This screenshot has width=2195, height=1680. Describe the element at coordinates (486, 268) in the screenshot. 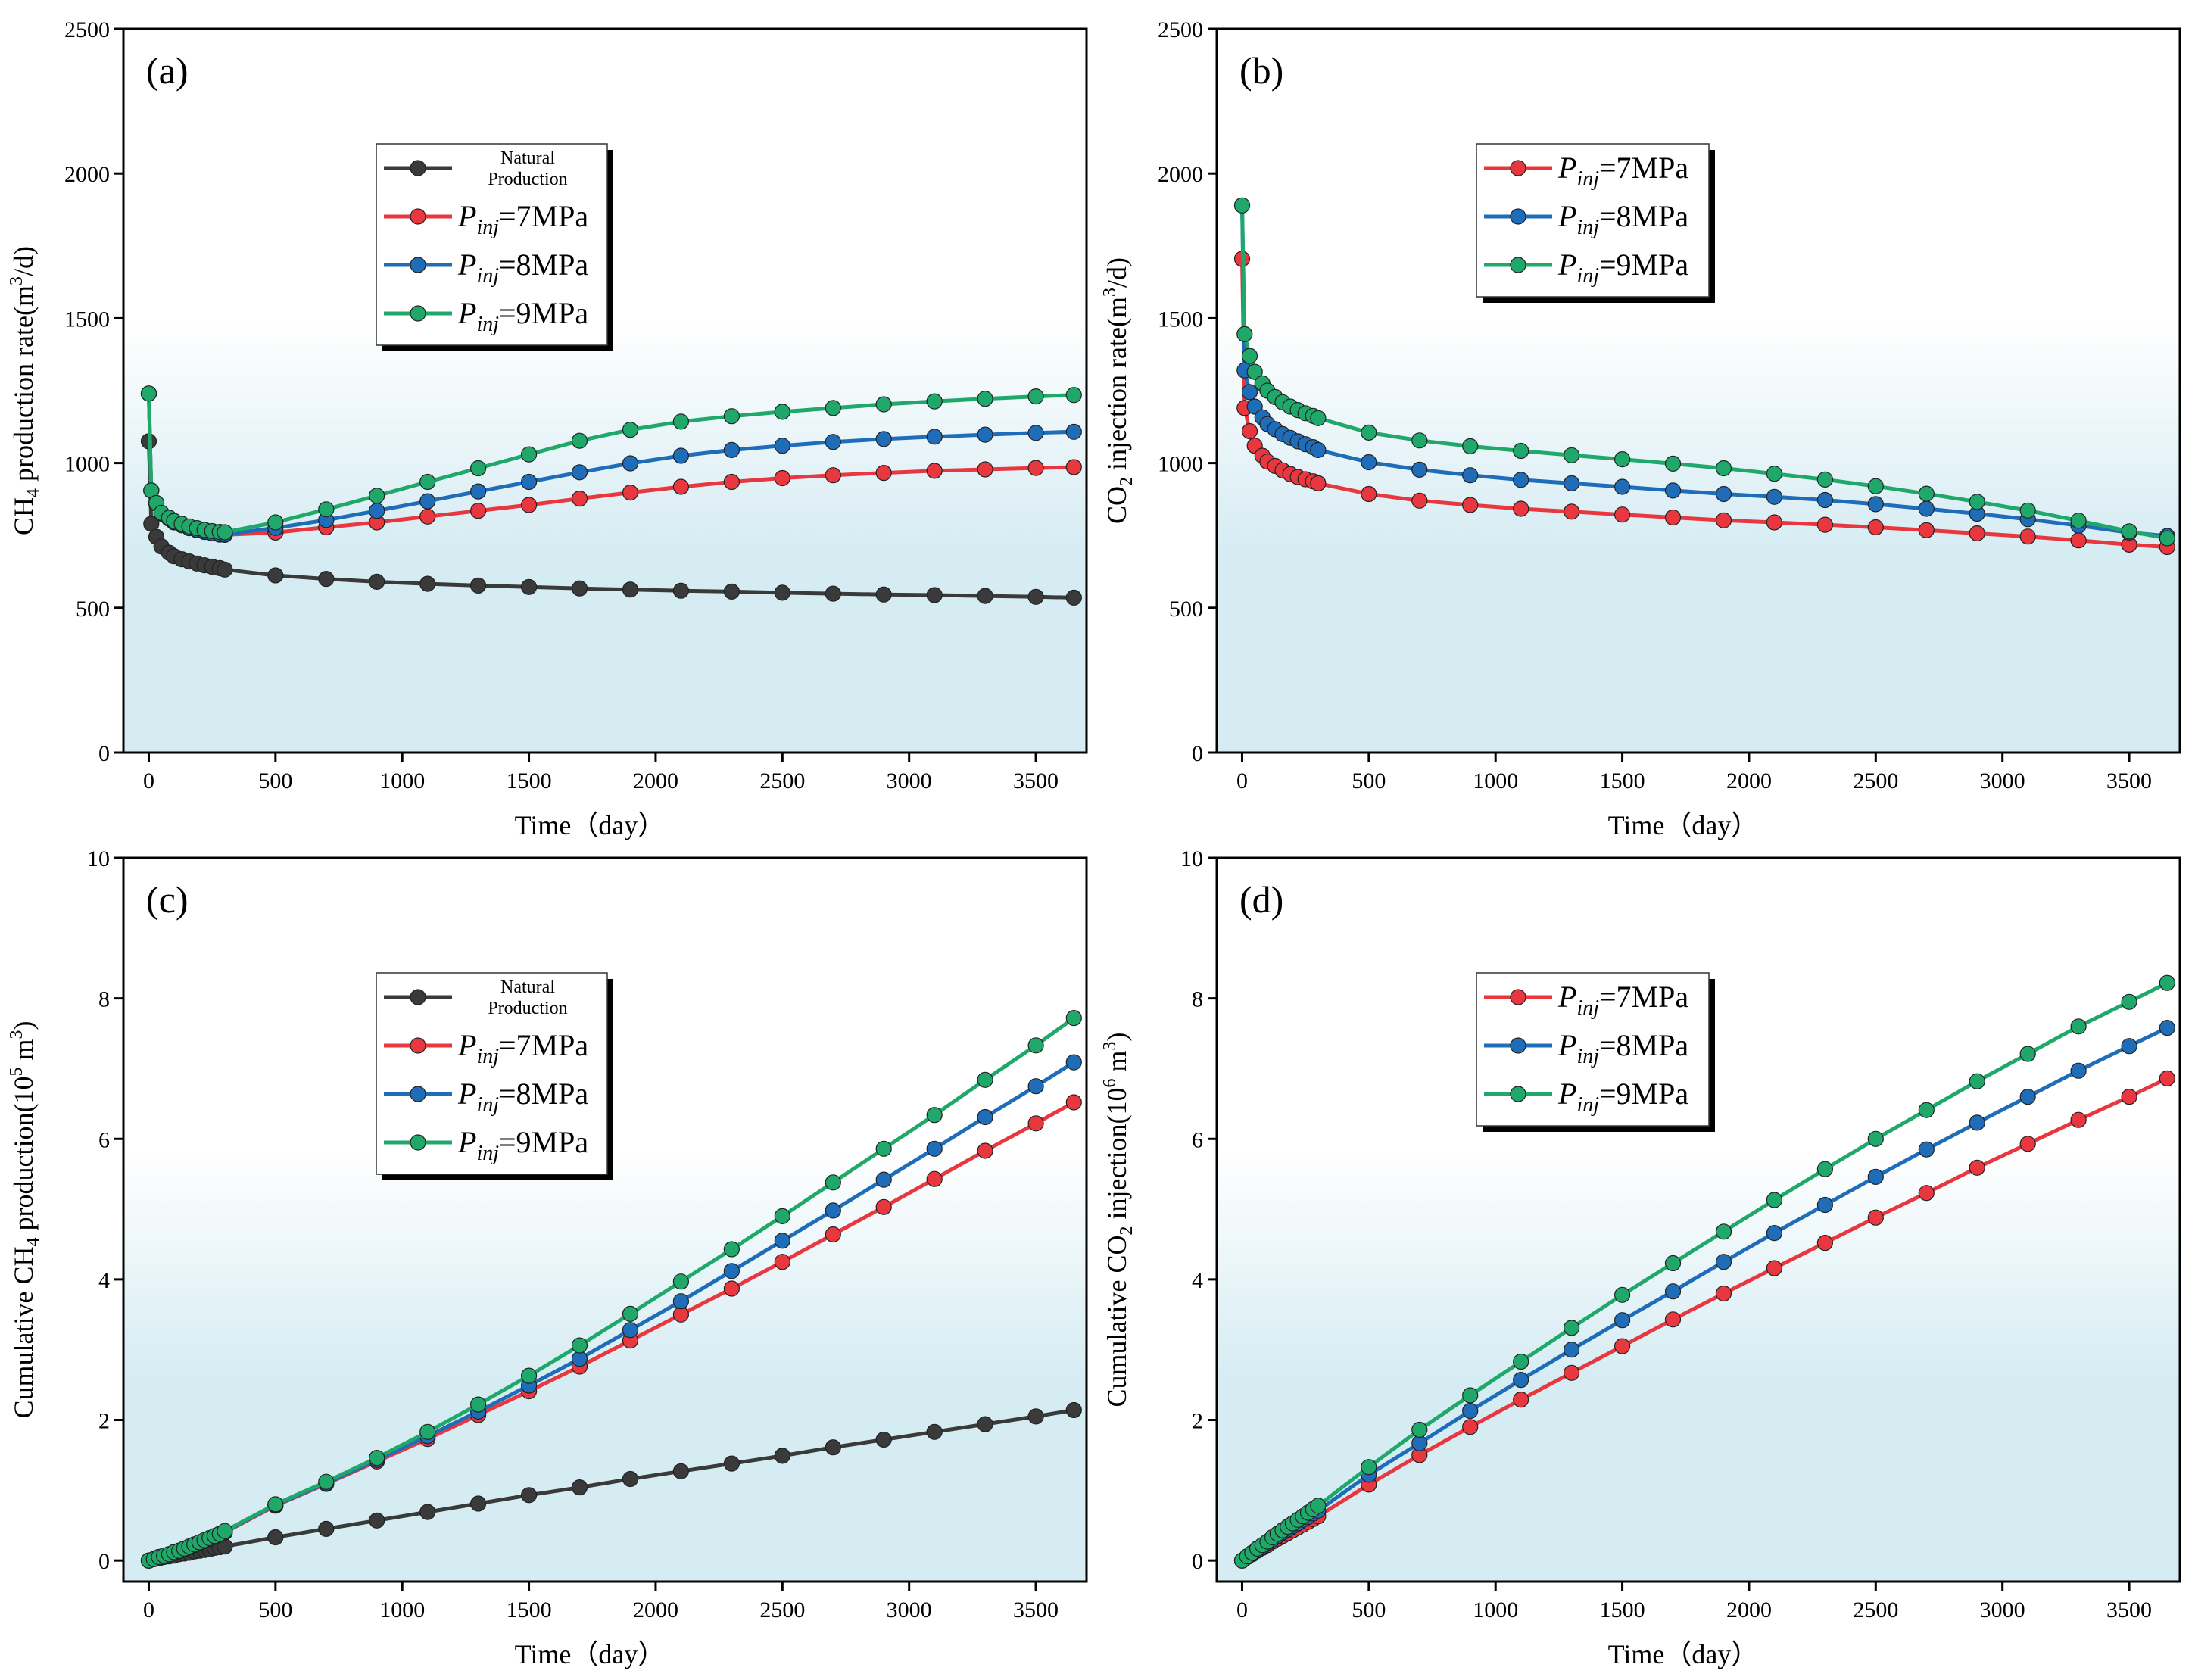

I see `legend-item-p8: Pinj=8MPa` at that location.